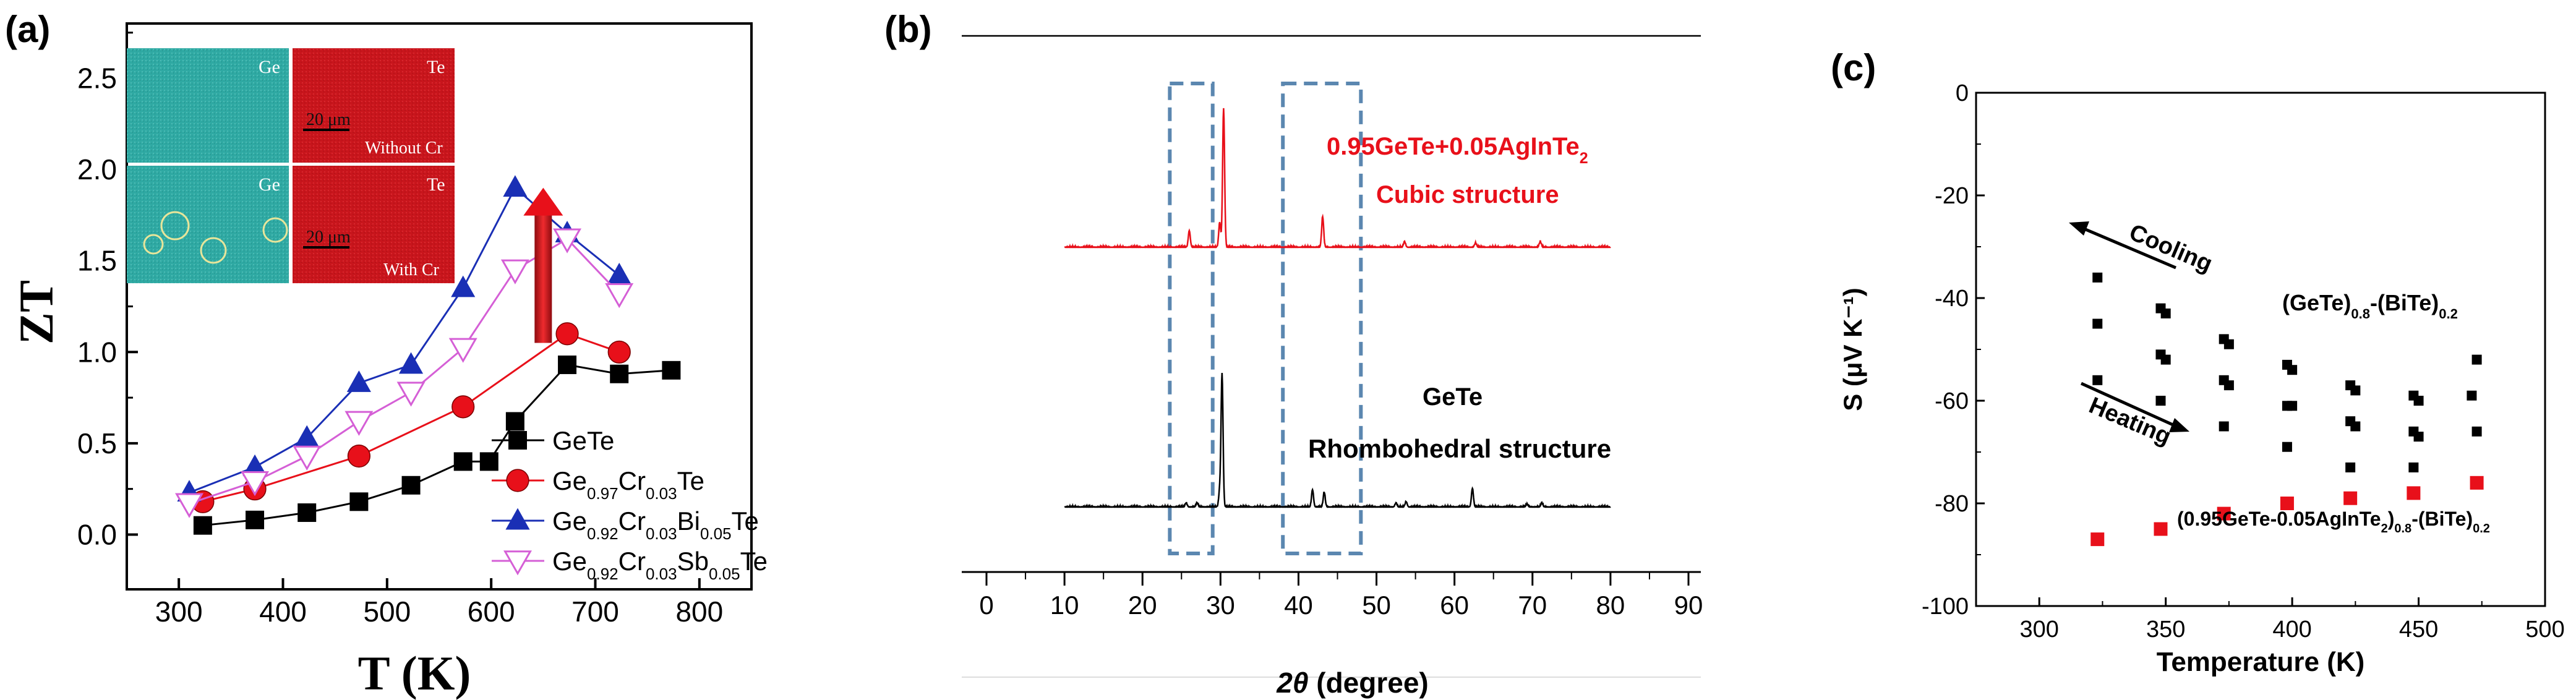 The width and height of the screenshot is (2576, 700). I want to click on y-tick-label: -20, so click(1952, 196).